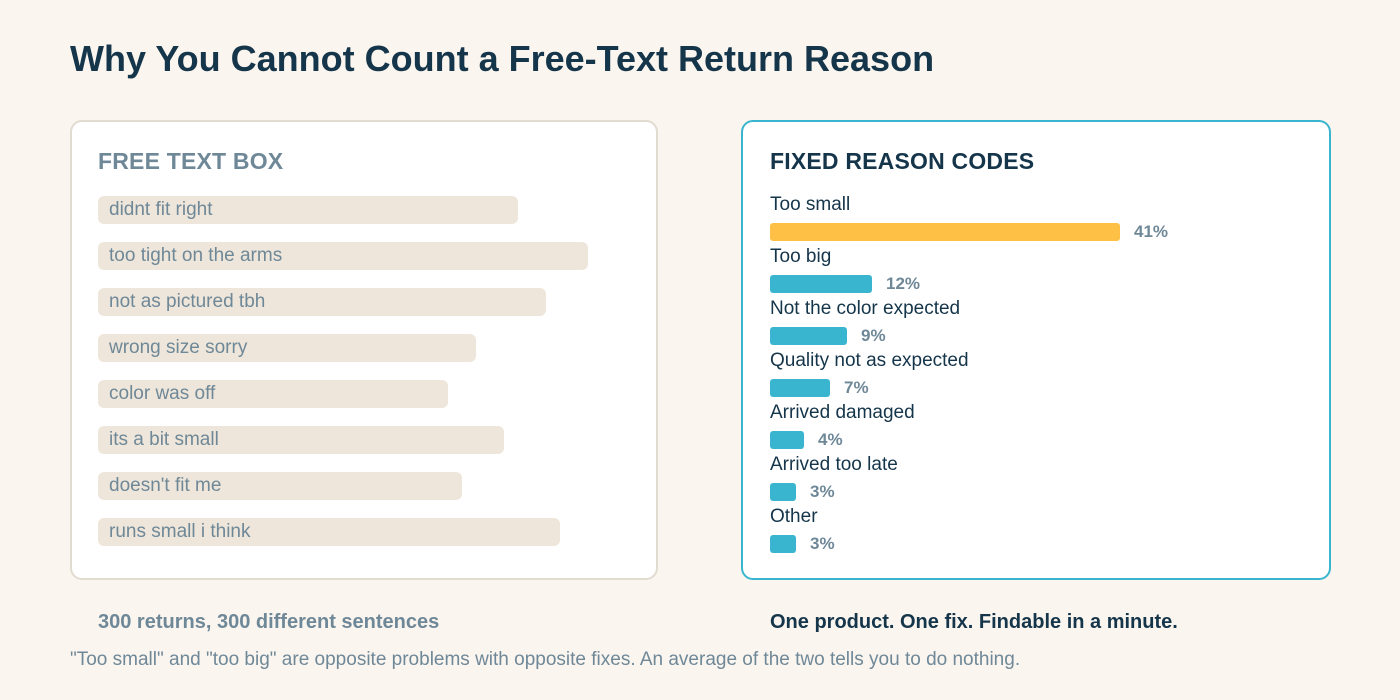  What do you see at coordinates (873, 335) in the screenshot?
I see `reason-code-value: 9%` at bounding box center [873, 335].